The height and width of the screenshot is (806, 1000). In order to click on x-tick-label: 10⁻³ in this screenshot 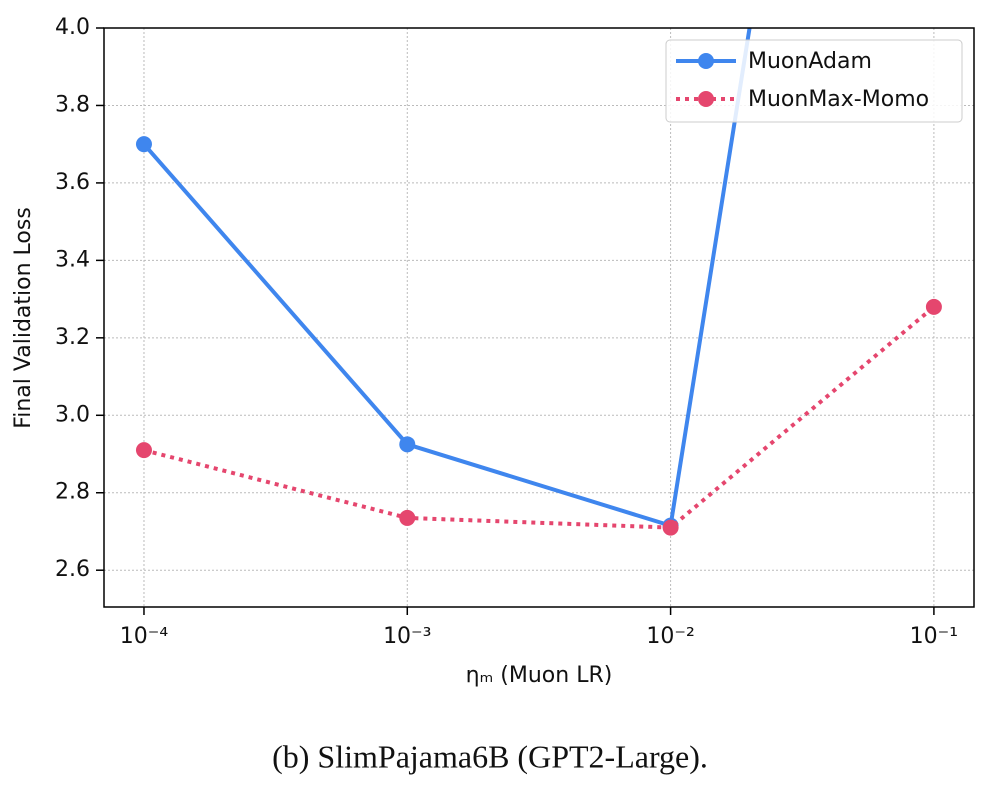, I will do `click(407, 636)`.